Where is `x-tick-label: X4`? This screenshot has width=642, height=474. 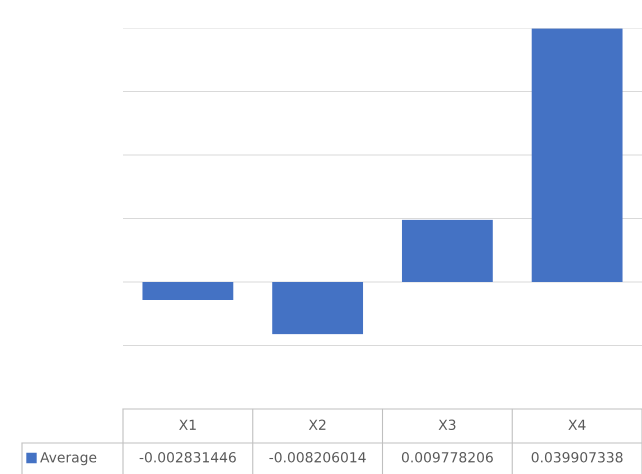
x-tick-label: X4 is located at coordinates (577, 425).